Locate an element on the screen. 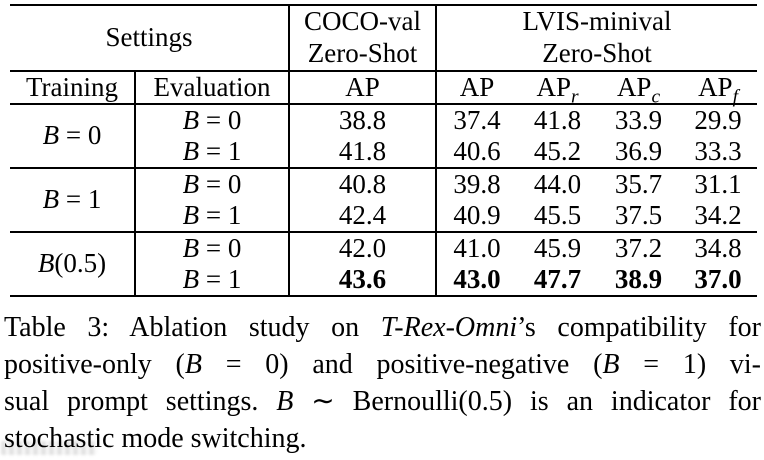  lvis-apc-value: 37.2 is located at coordinates (638, 247).